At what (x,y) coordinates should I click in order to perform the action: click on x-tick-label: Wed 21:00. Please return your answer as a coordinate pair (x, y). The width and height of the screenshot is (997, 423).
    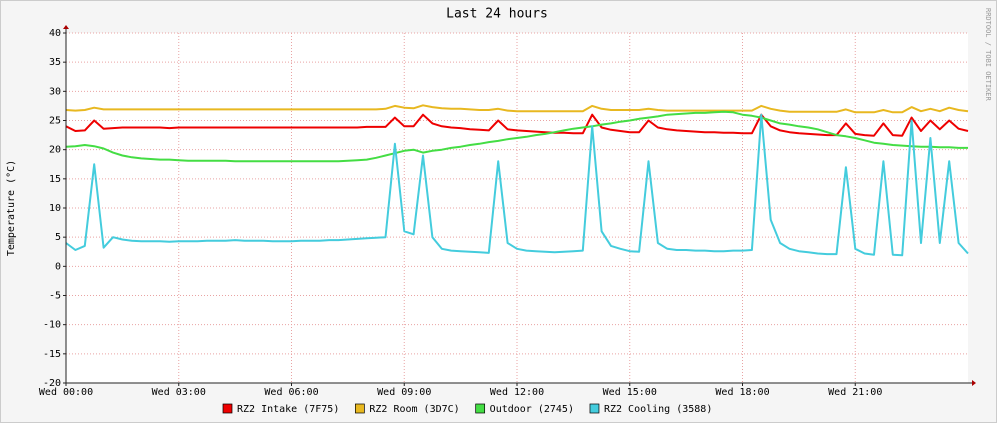
    Looking at the image, I should click on (855, 392).